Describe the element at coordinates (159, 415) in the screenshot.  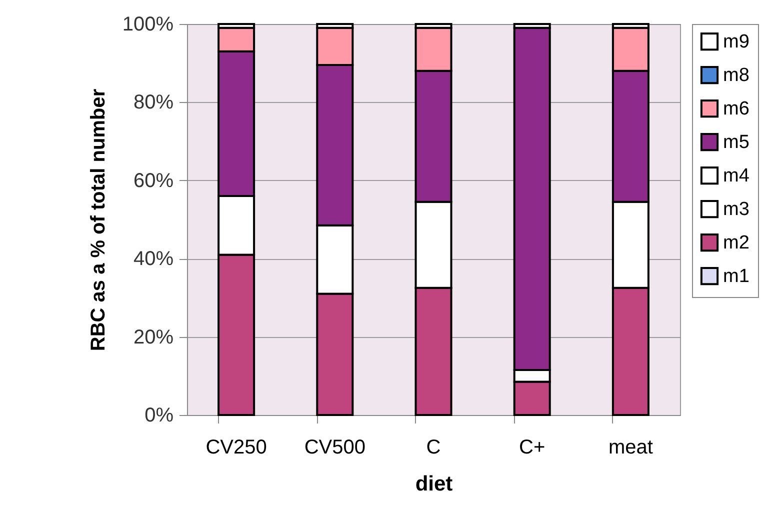
I see `y-tick-label: 0%` at that location.